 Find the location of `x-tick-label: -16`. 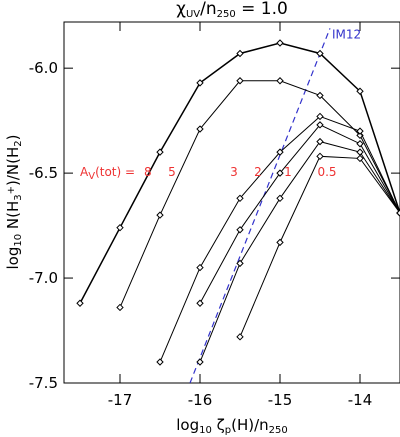

x-tick-label: -16 is located at coordinates (200, 400).